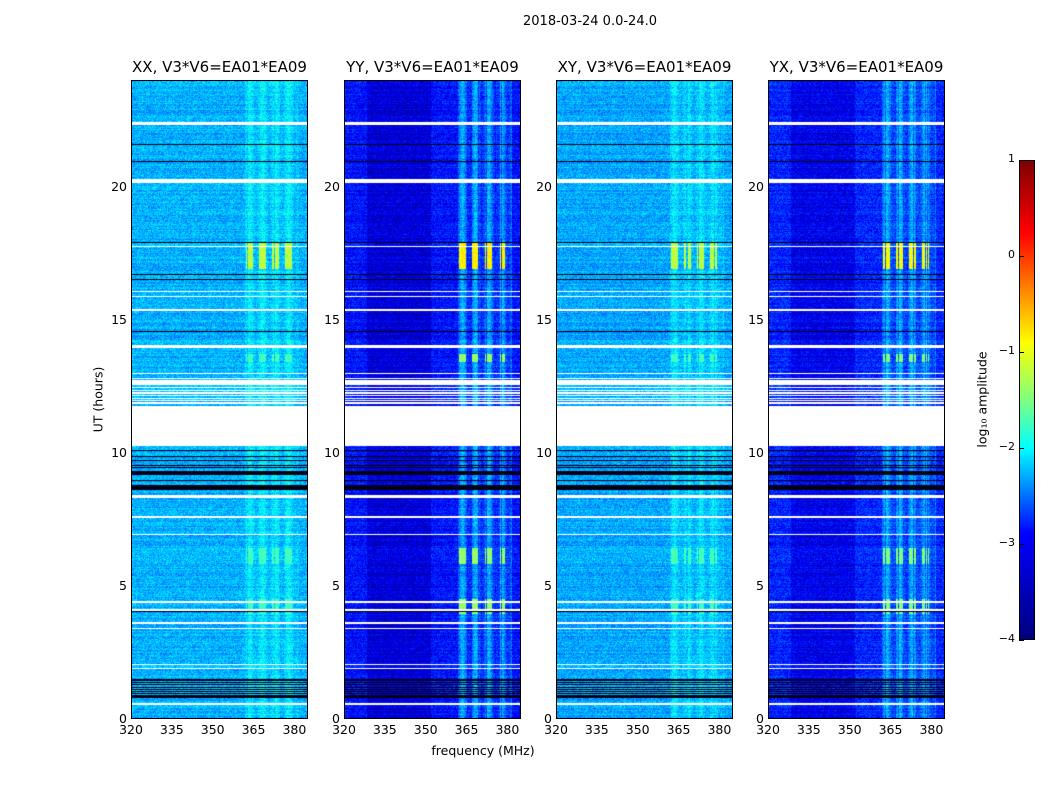  What do you see at coordinates (1011, 158) in the screenshot?
I see `colorbar-tick-label: 1` at bounding box center [1011, 158].